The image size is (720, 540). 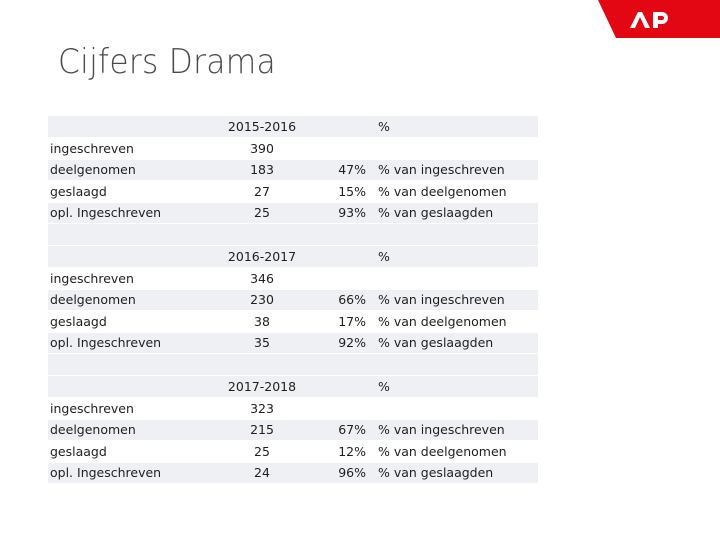 What do you see at coordinates (352, 170) in the screenshot?
I see `row-percent: 47%` at bounding box center [352, 170].